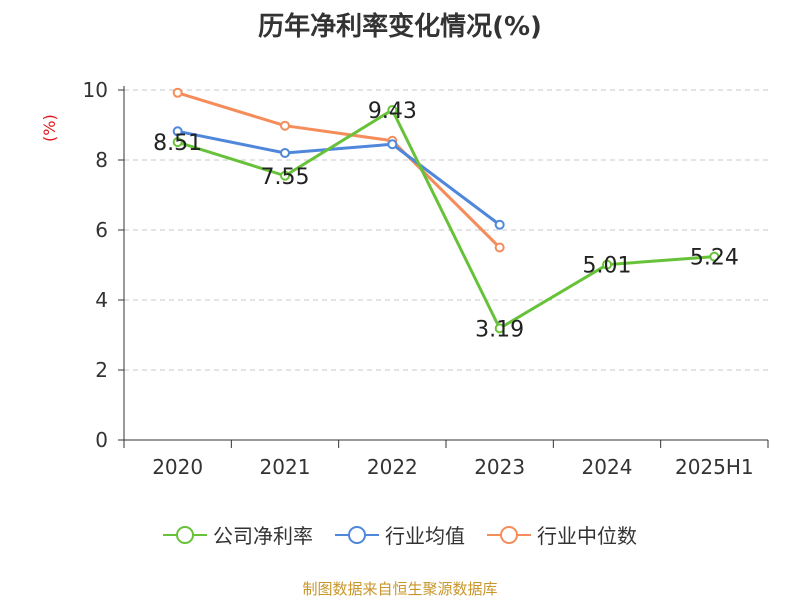 This screenshot has width=800, height=600. I want to click on y-tick-label: 8, so click(101, 160).